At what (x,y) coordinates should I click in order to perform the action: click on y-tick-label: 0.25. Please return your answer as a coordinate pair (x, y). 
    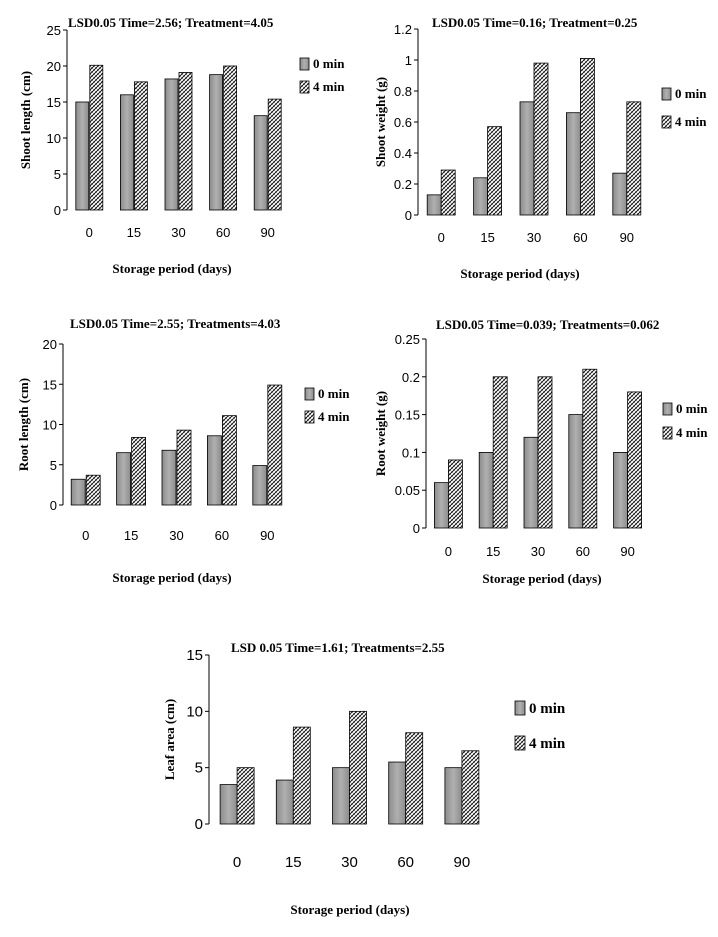
    Looking at the image, I should click on (407, 339).